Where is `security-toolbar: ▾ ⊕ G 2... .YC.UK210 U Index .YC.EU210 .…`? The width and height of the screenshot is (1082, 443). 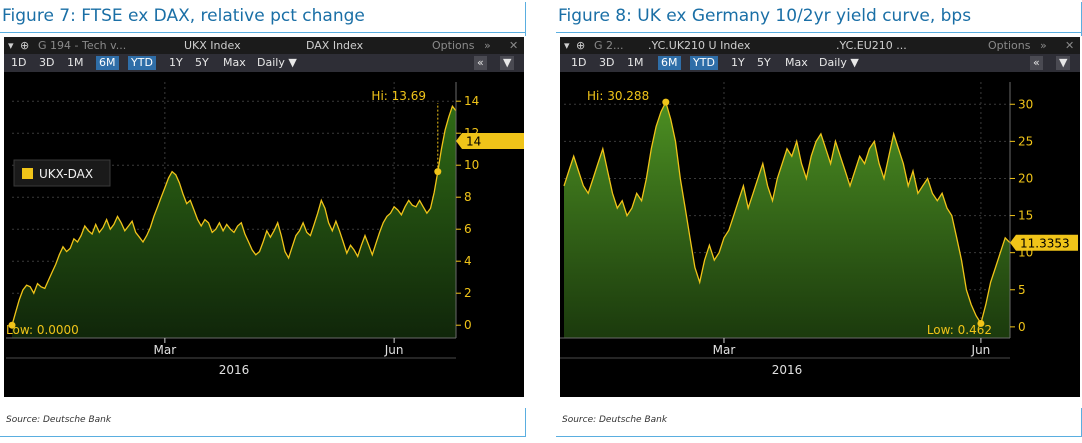
security-toolbar: ▾ ⊕ G 2... .YC.UK210 U Index .YC.EU210 .… is located at coordinates (820, 45).